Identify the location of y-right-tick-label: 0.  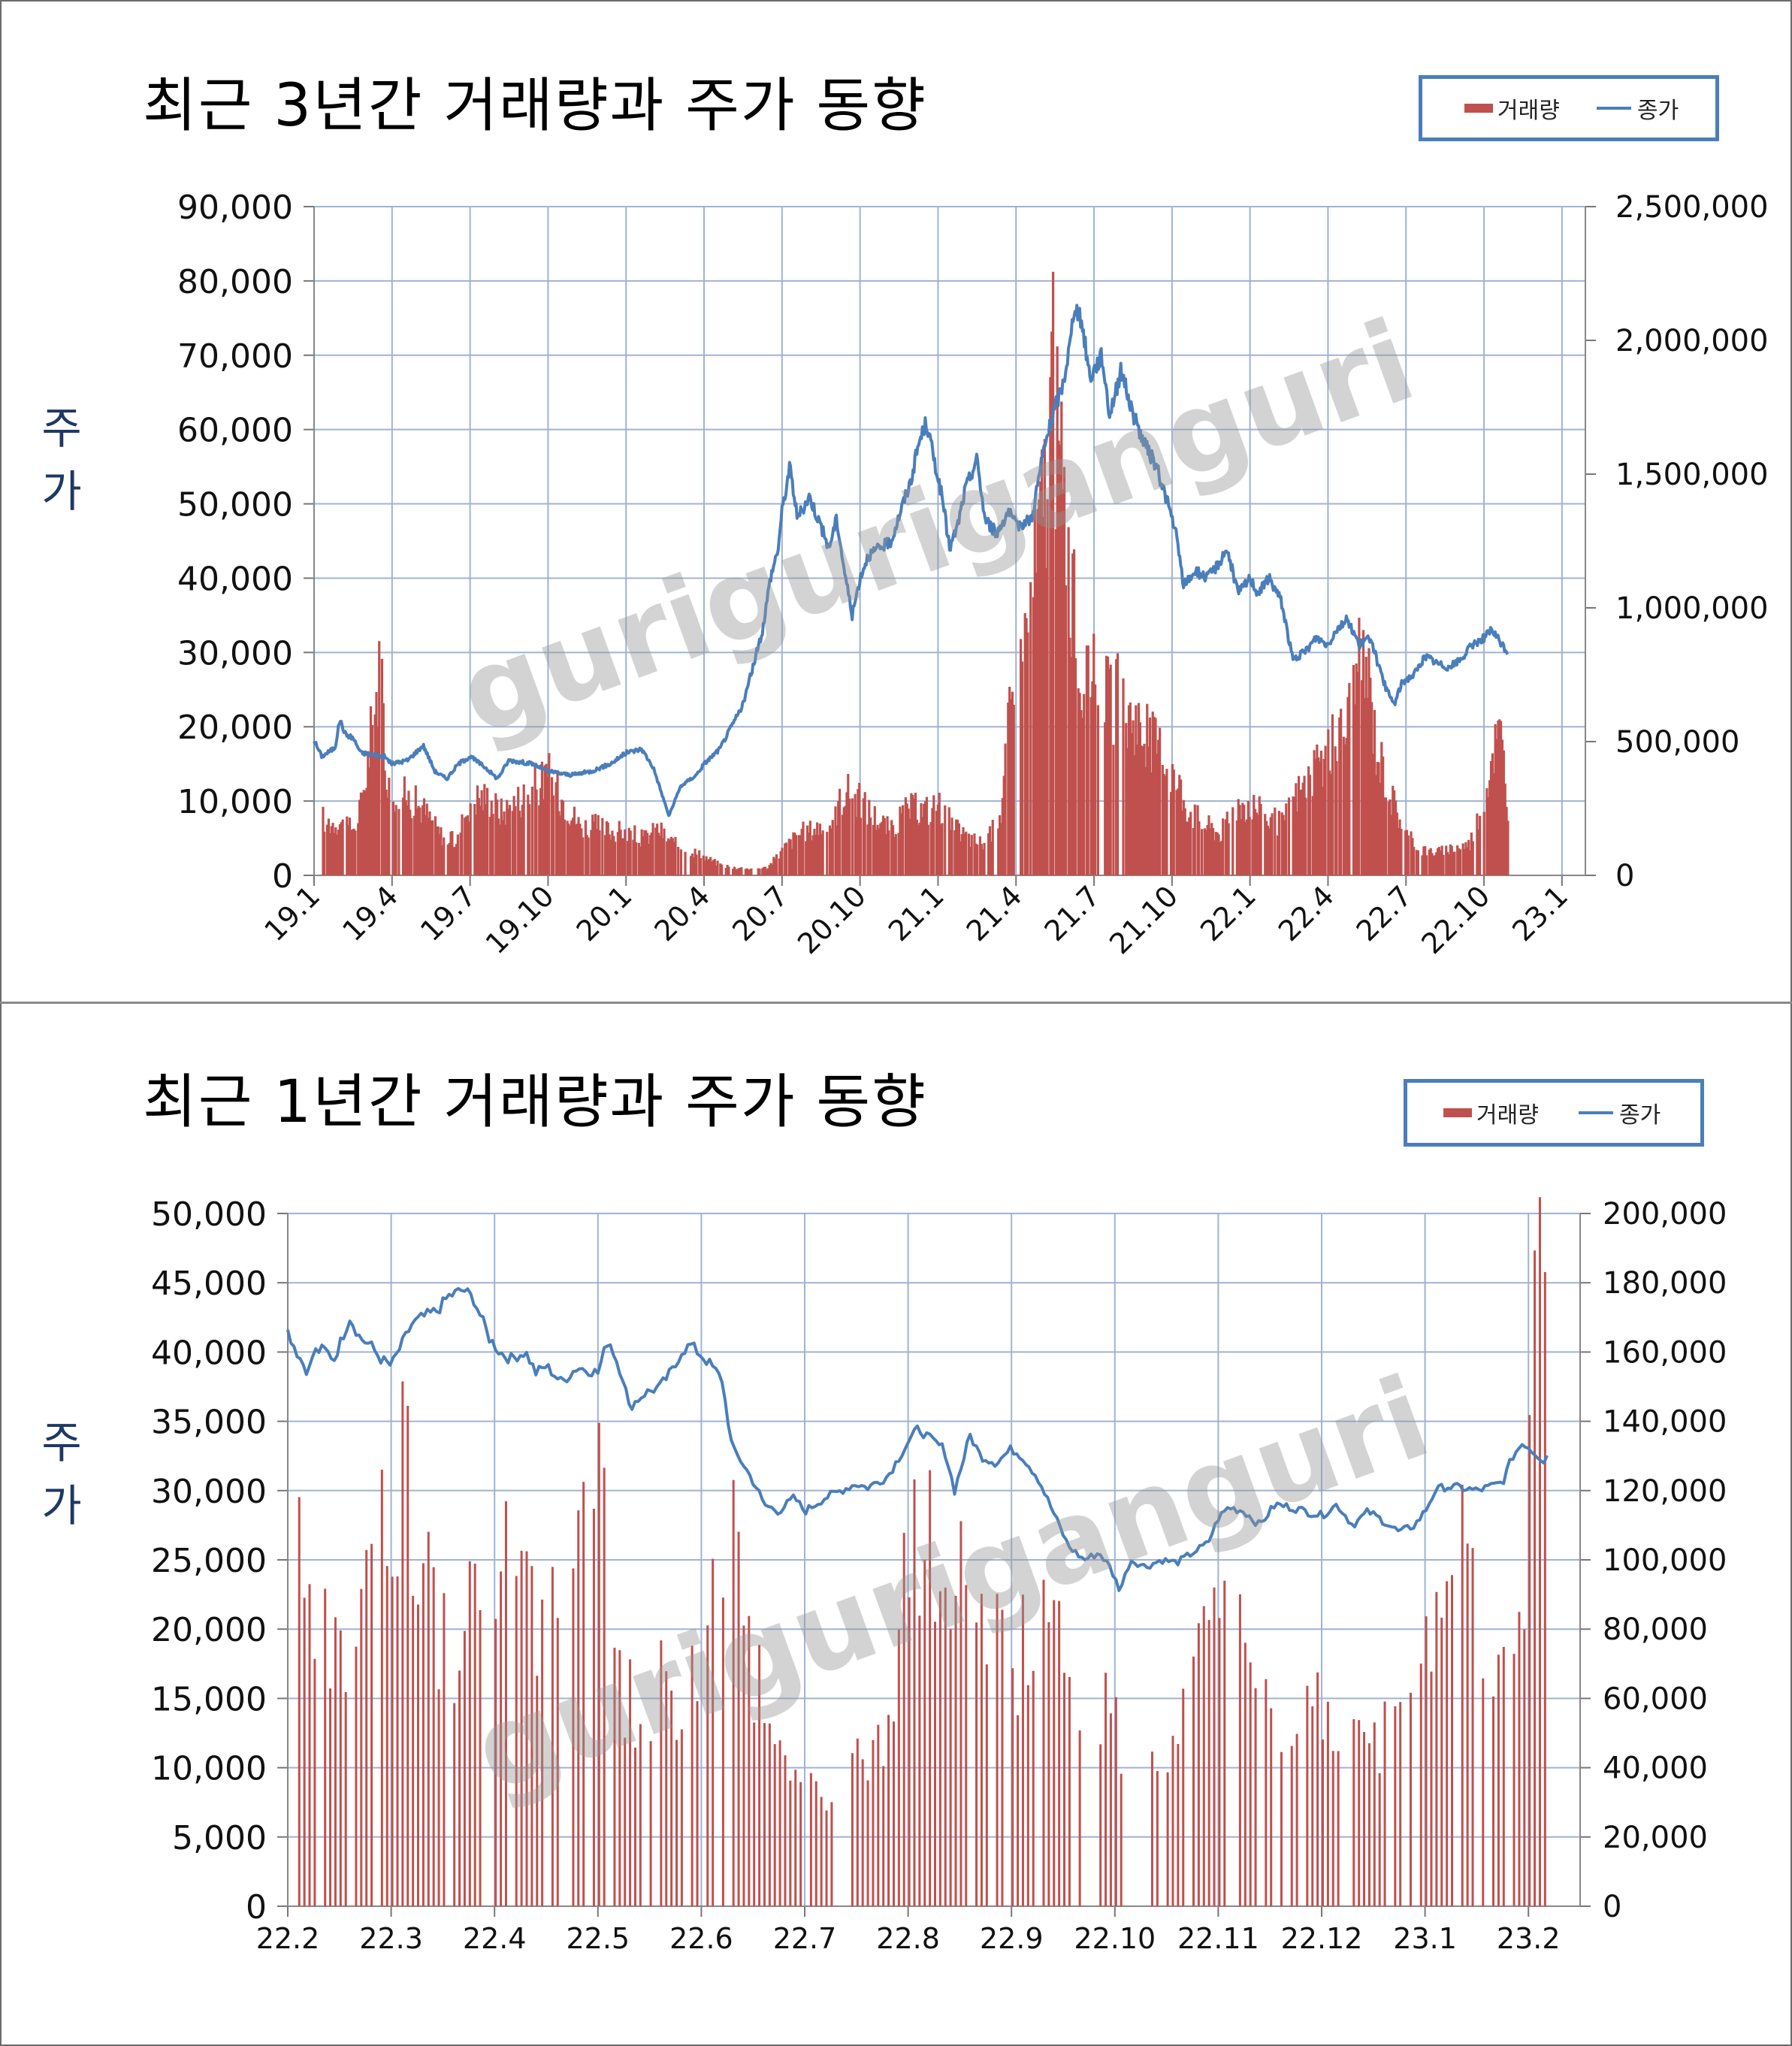
(1624, 876).